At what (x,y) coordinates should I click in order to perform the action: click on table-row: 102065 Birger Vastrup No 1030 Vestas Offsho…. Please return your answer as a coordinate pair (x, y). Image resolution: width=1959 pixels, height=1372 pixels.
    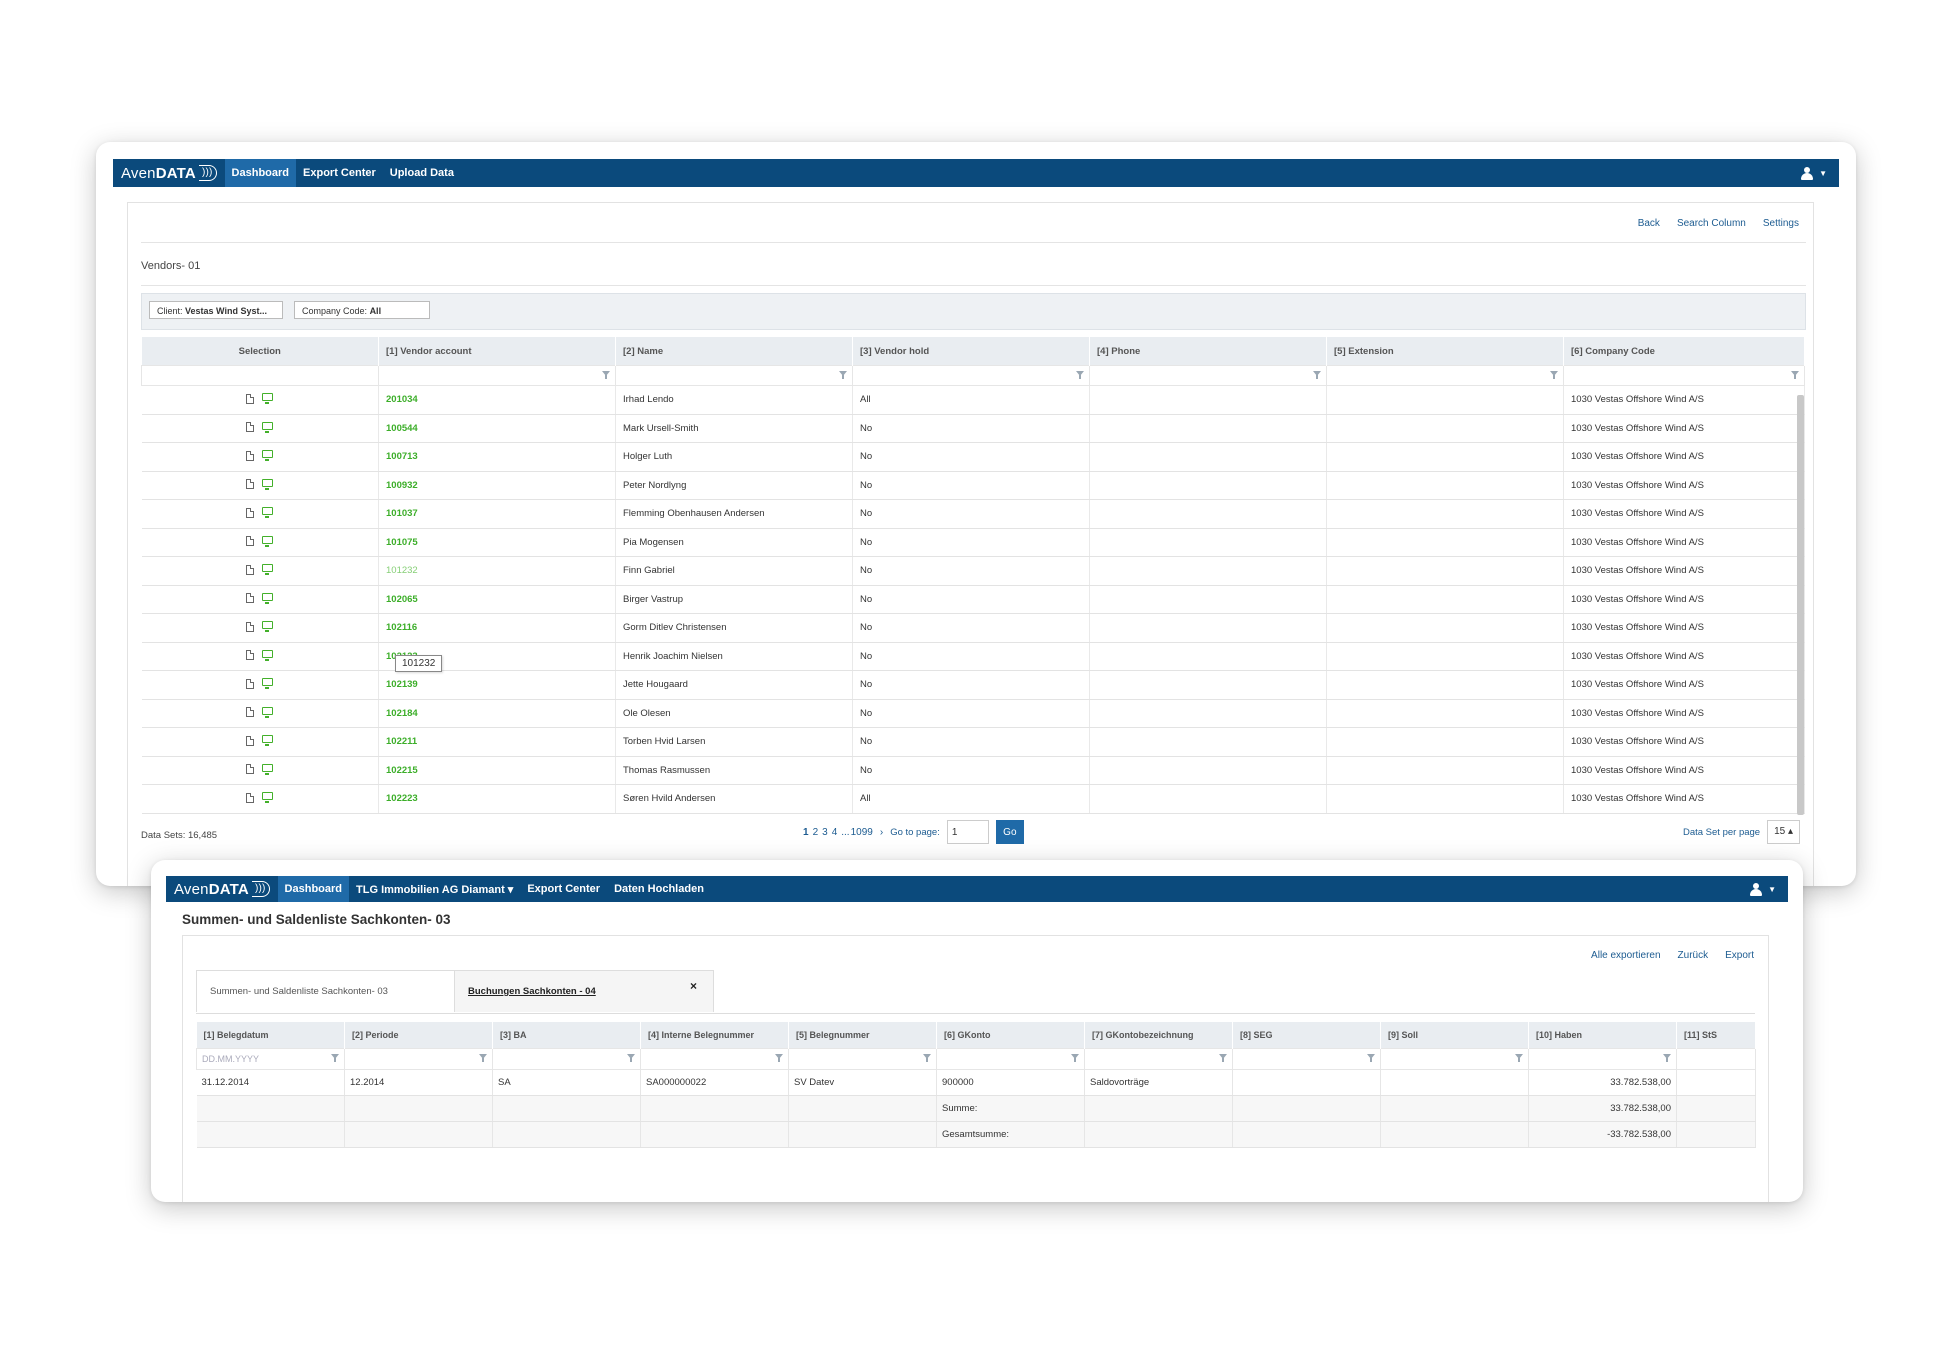
    Looking at the image, I should click on (973, 599).